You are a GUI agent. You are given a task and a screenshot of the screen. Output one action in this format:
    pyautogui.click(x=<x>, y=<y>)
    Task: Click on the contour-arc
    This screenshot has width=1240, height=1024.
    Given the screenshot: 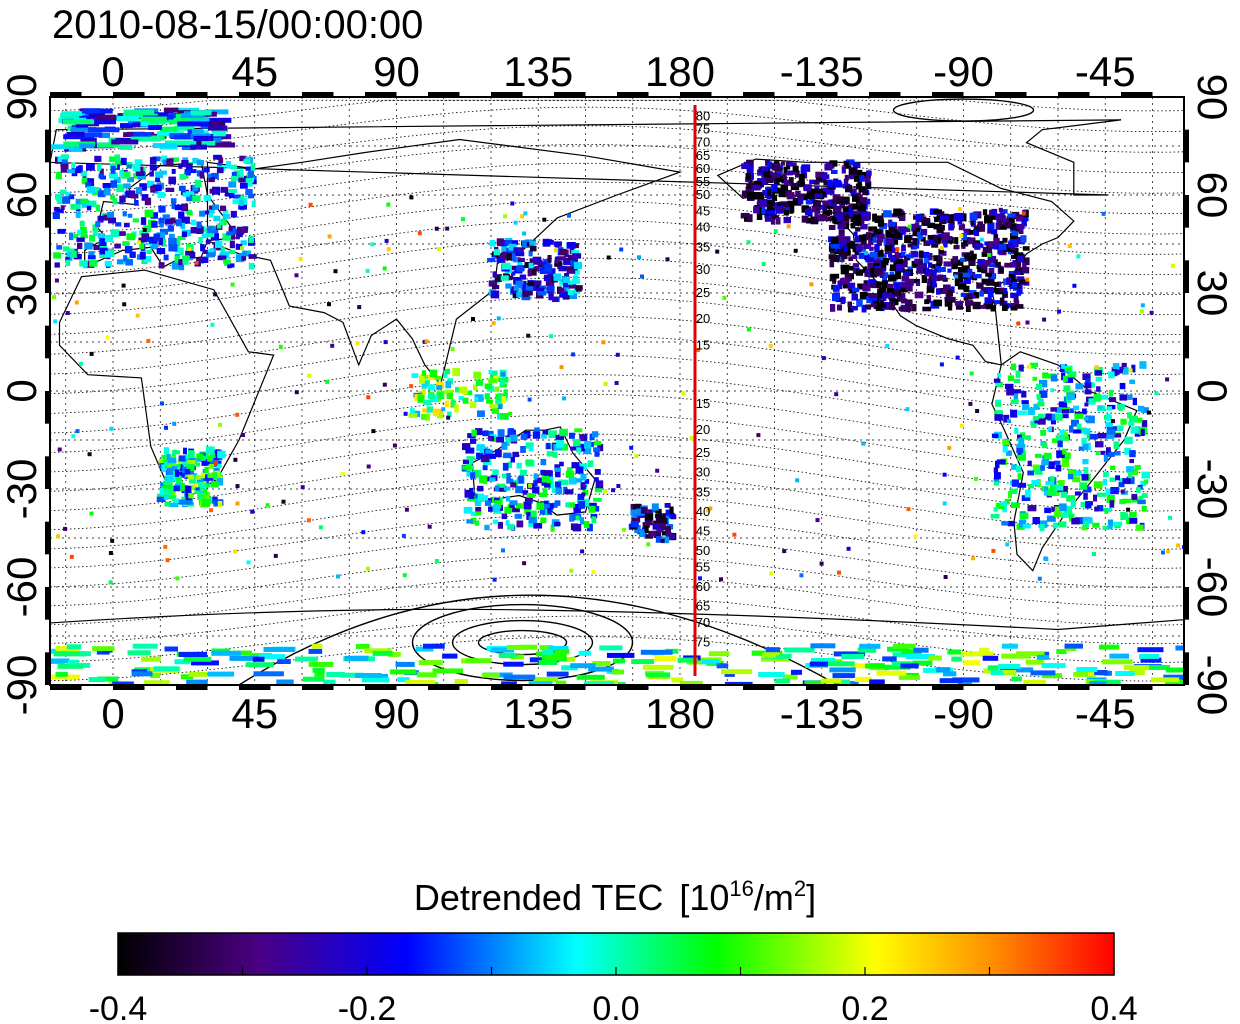 What is the action you would take?
    pyautogui.click(x=538, y=639)
    